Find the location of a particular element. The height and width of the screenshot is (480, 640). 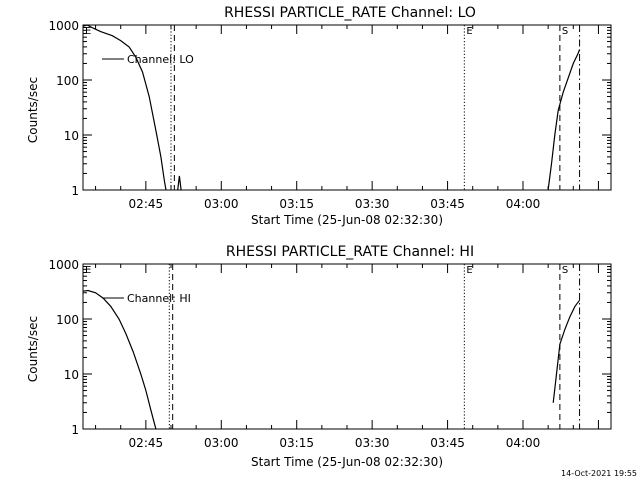

chart-title: RHESSI PARTICLE_RATE Channel: LO is located at coordinates (350, 13).